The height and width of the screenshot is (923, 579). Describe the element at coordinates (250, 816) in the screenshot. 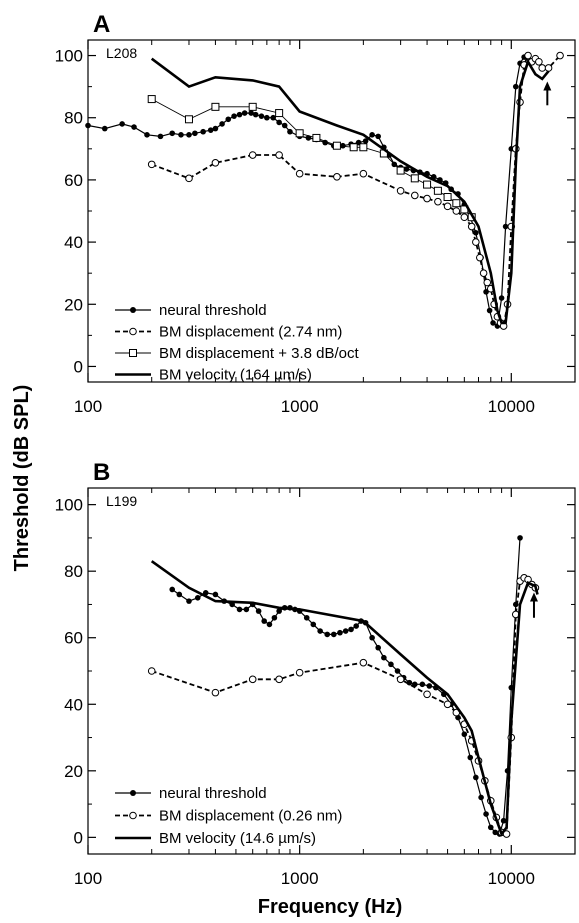

I see `legend-label: BM displacement (0.26 nm)` at that location.